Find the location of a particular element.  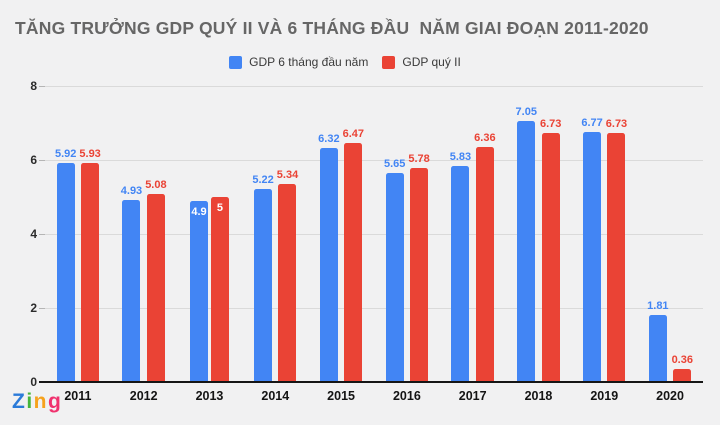

x-label-2013: 2013 is located at coordinates (209, 396).